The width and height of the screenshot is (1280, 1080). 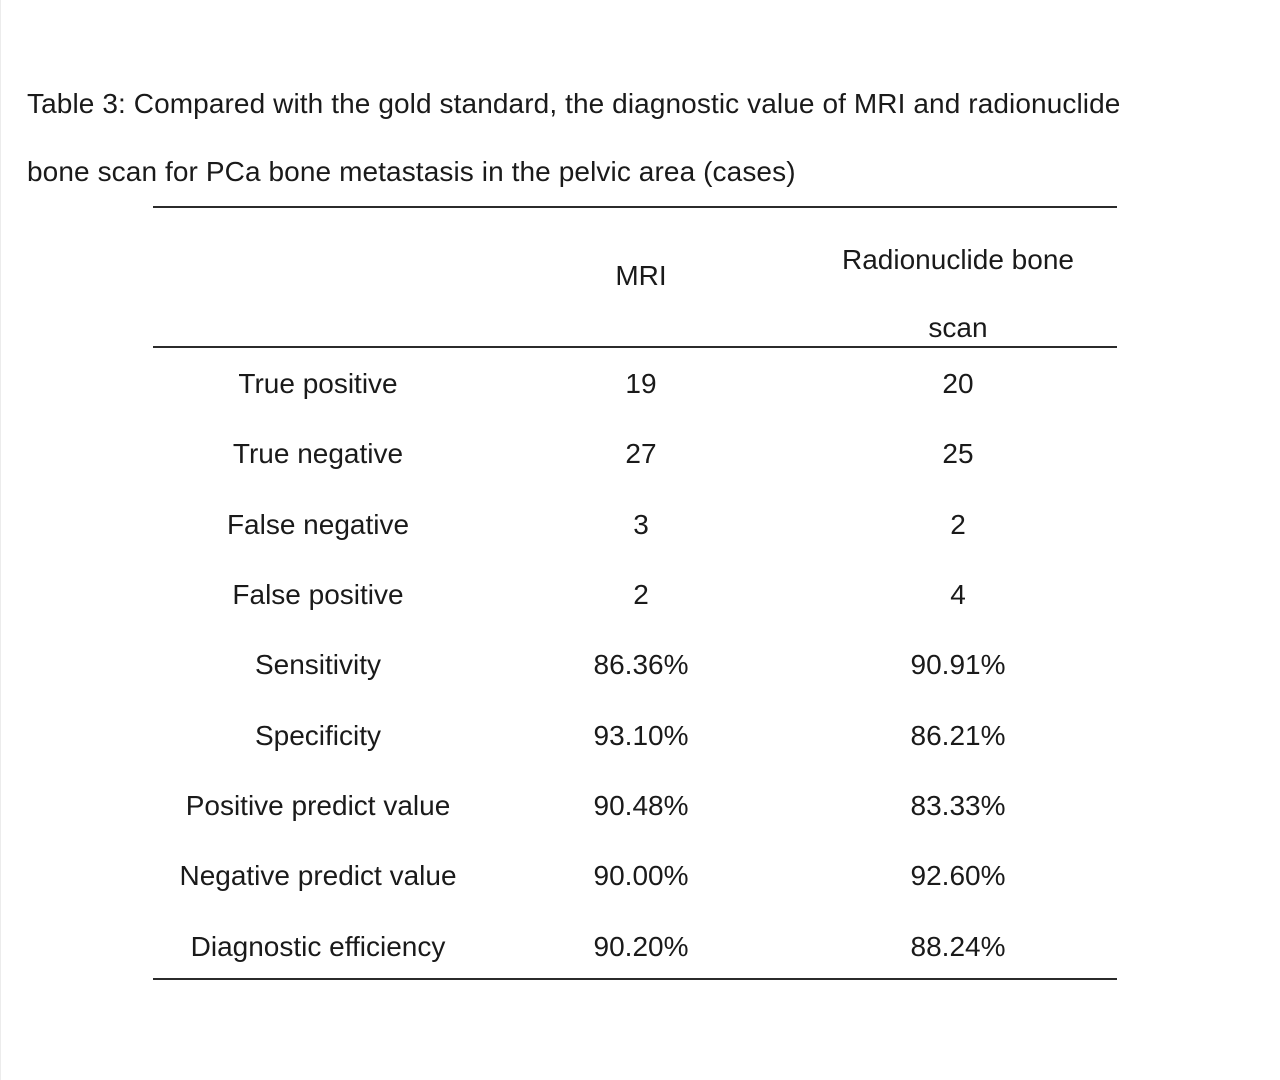 What do you see at coordinates (641, 946) in the screenshot?
I see `mri-value: 90.20%` at bounding box center [641, 946].